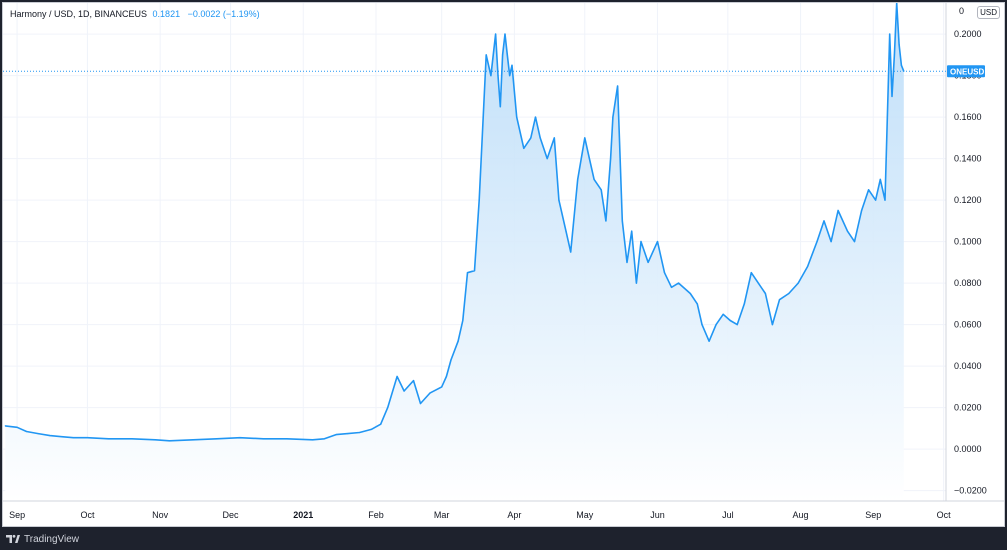 Image resolution: width=1007 pixels, height=550 pixels. I want to click on price-tag-label: ONEUSD, so click(967, 71).